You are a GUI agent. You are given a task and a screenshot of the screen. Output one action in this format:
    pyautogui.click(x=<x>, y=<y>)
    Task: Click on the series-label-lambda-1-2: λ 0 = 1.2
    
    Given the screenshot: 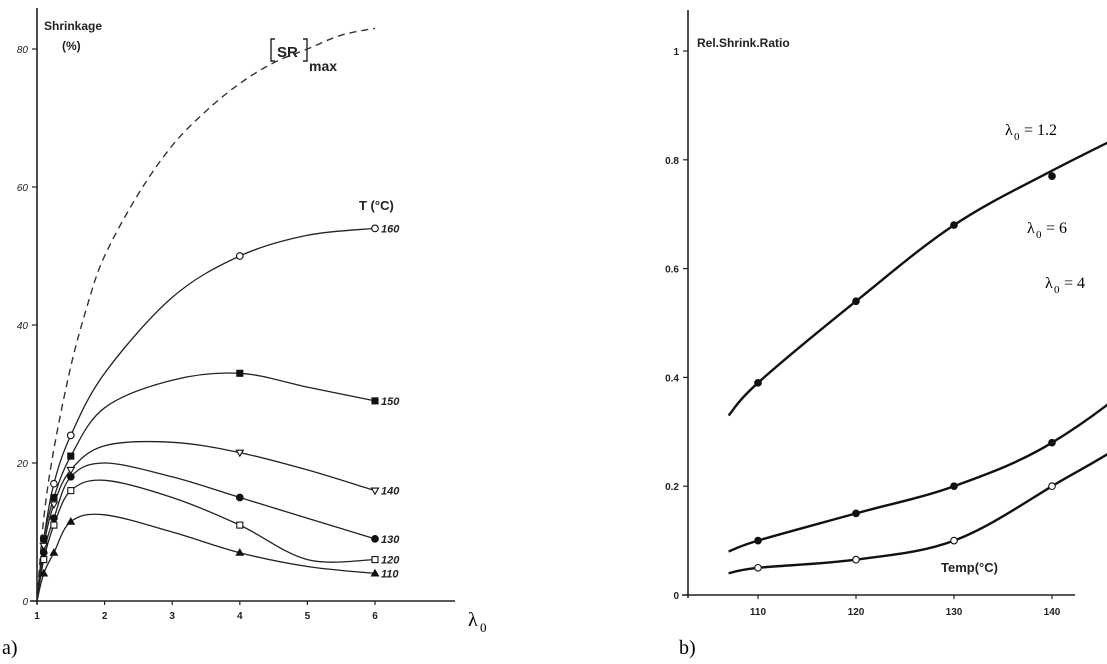 What is the action you would take?
    pyautogui.click(x=1031, y=132)
    